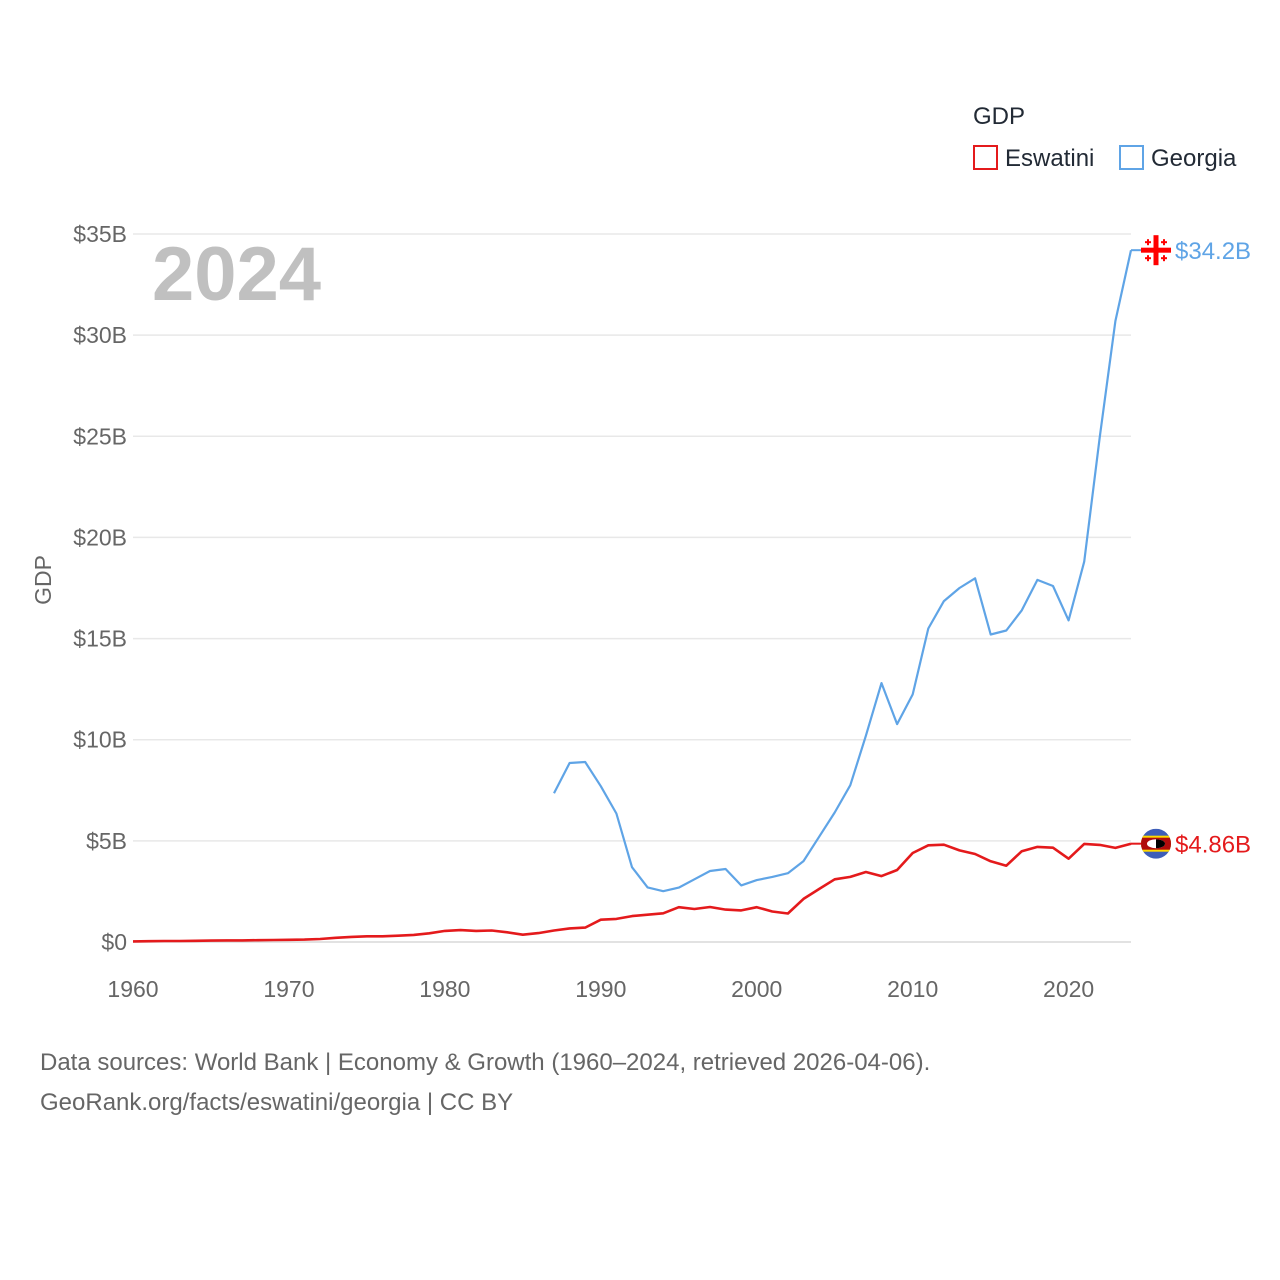  What do you see at coordinates (632, 892) in the screenshot?
I see `series-line-eswatini` at bounding box center [632, 892].